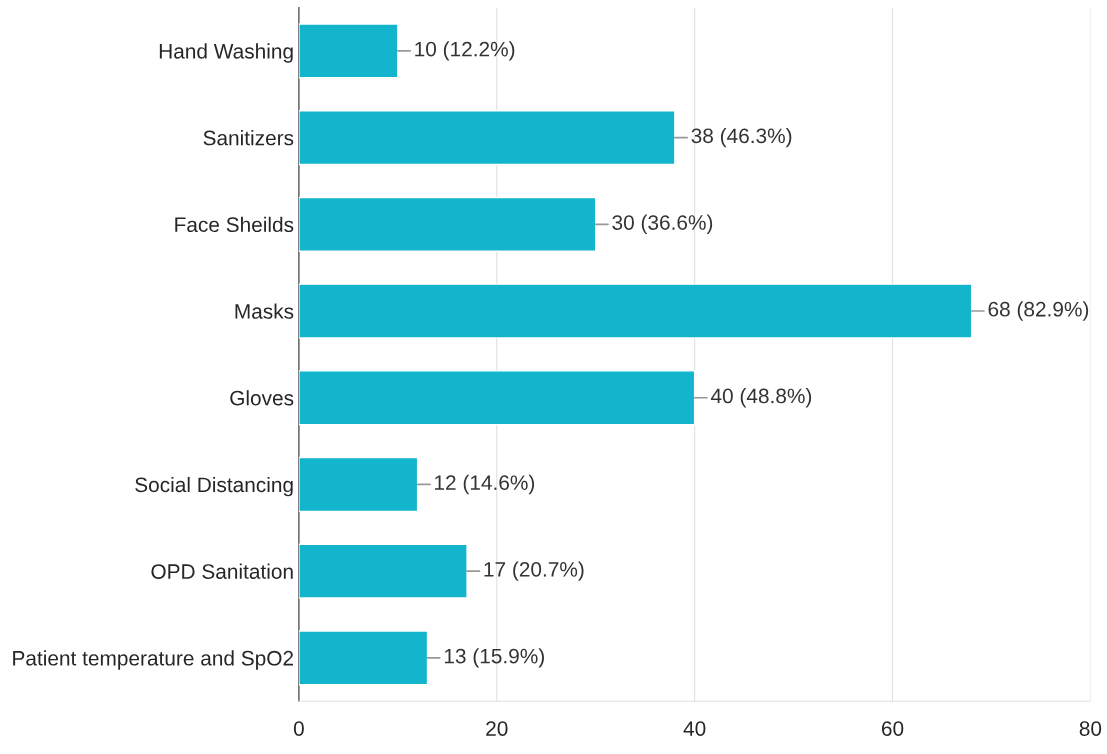 Image resolution: width=1107 pixels, height=754 pixels. Describe the element at coordinates (298, 728) in the screenshot. I see `x-tick-label: 0` at that location.